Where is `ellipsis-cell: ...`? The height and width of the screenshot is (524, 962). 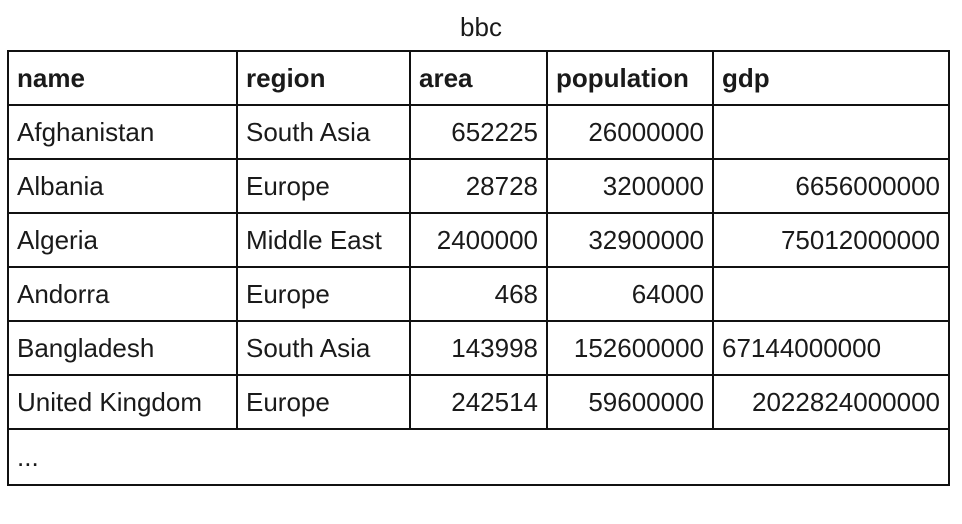
ellipsis-cell: ... is located at coordinates (478, 457).